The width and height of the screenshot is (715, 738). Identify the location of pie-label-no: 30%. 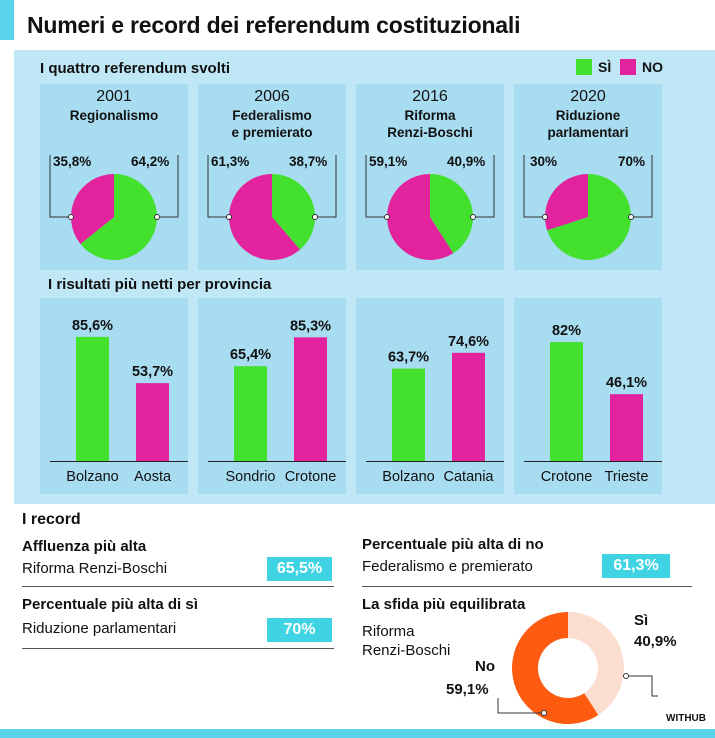
(544, 161).